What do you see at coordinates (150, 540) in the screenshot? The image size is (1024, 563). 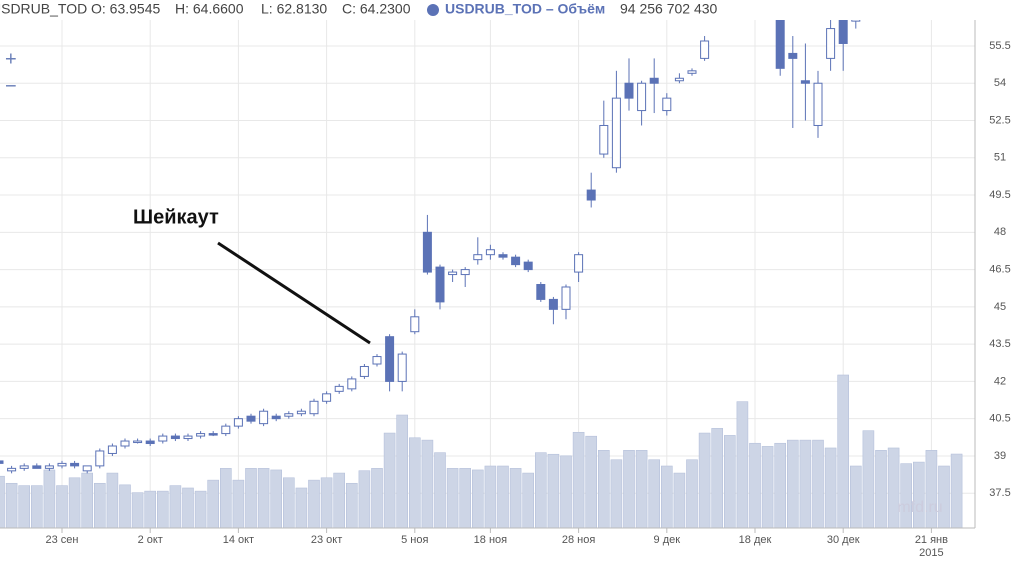 I see `x-tick-label: 2 окт` at bounding box center [150, 540].